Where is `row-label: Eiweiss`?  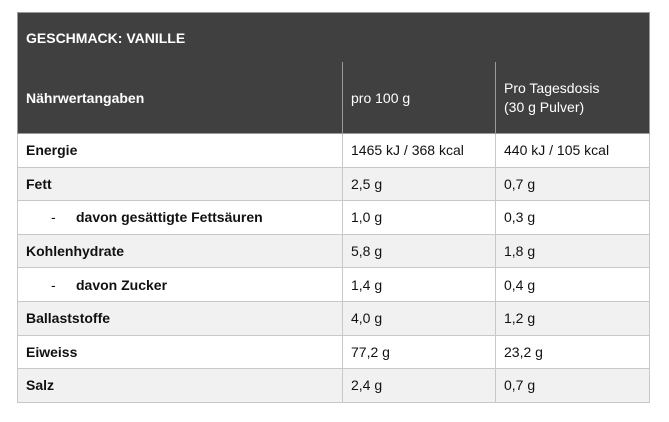
row-label: Eiweiss is located at coordinates (52, 351).